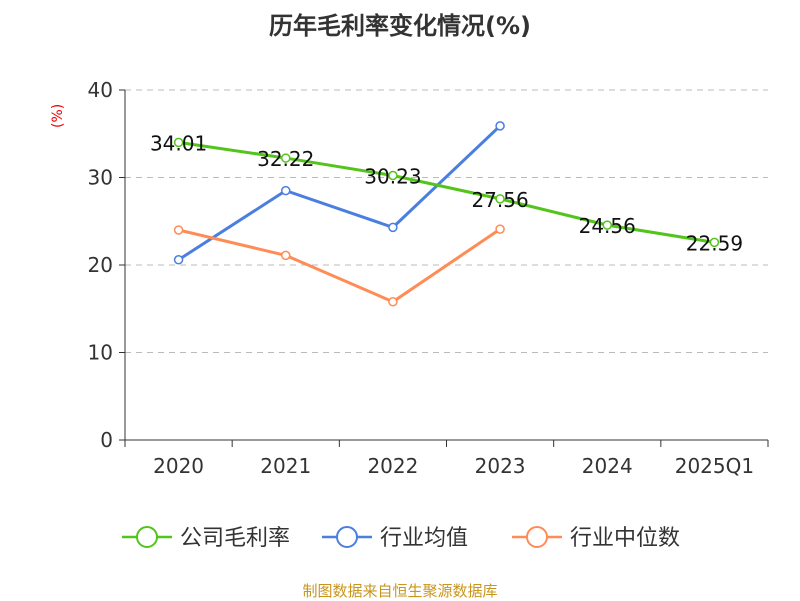 This screenshot has height=601, width=800. I want to click on y-tick-label: 0, so click(106, 440).